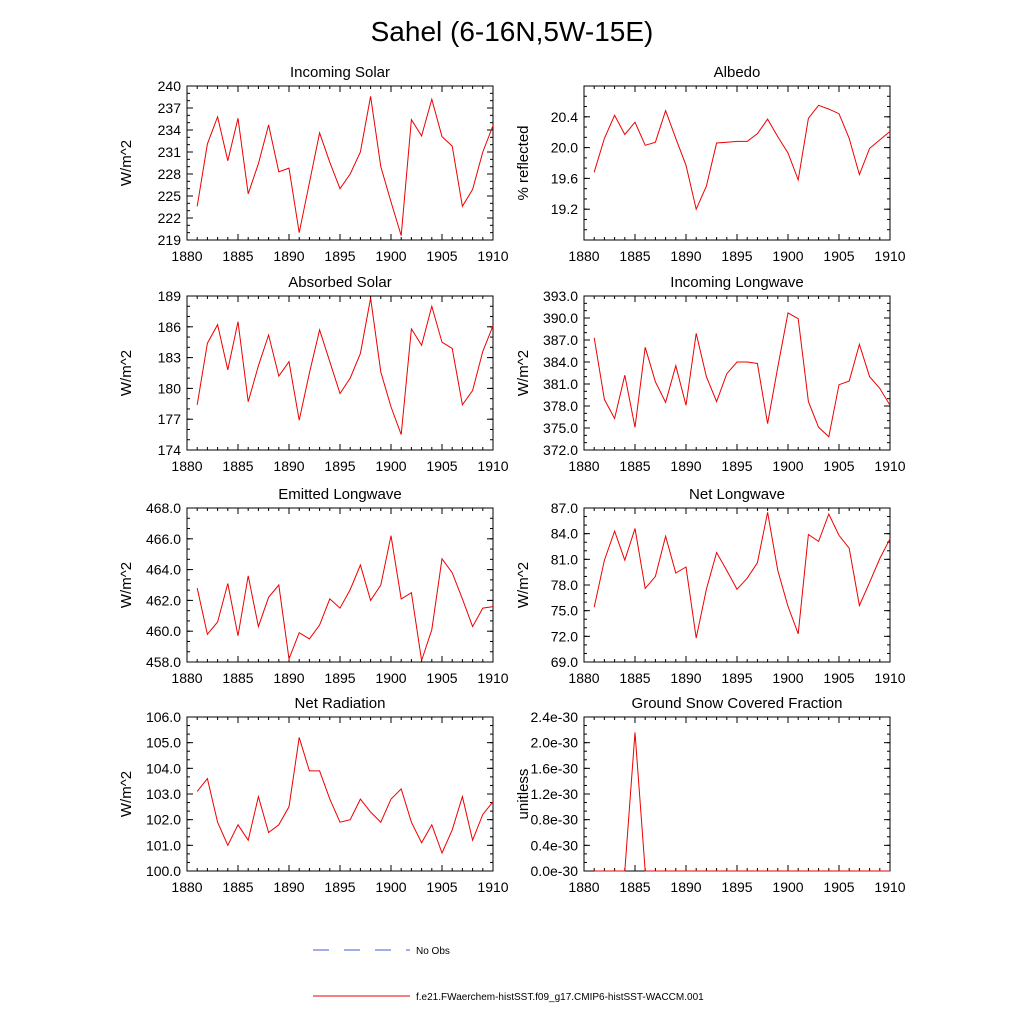 This screenshot has height=1024, width=1024. What do you see at coordinates (555, 845) in the screenshot?
I see `y-tick-label: 0.4e-30` at bounding box center [555, 845].